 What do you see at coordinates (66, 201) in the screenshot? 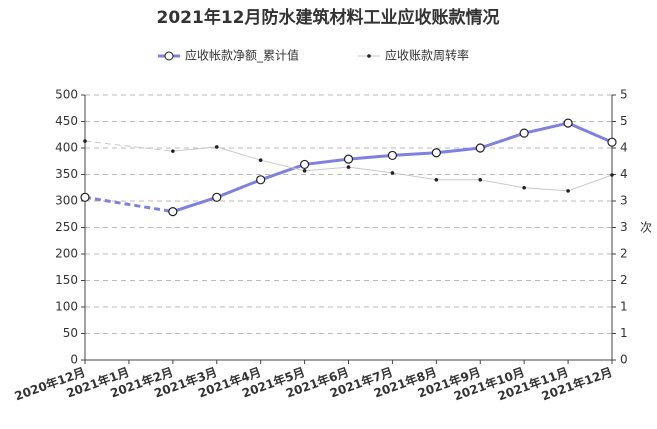
I see `y-tick-label: 300` at bounding box center [66, 201].